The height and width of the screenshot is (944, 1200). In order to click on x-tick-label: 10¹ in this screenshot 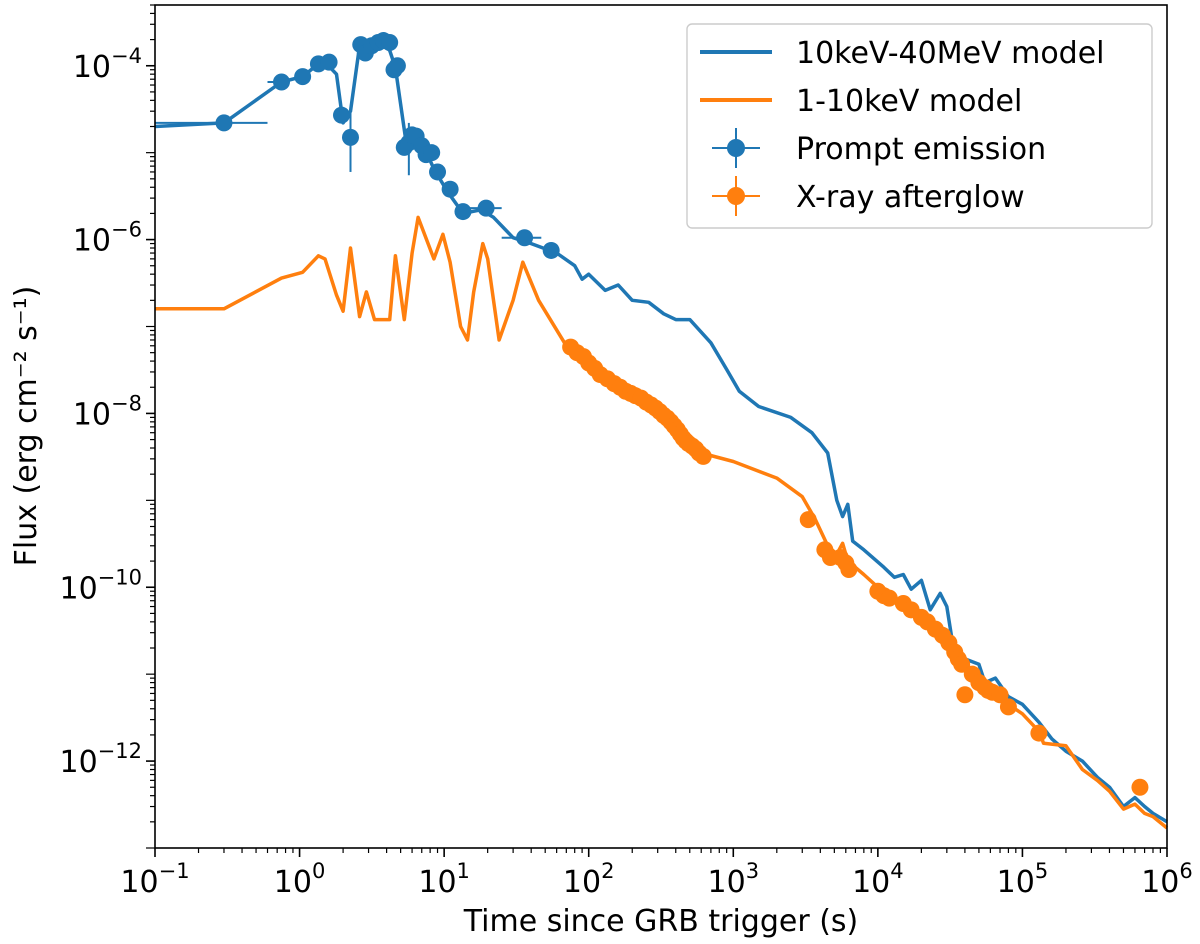, I will do `click(444, 879)`.